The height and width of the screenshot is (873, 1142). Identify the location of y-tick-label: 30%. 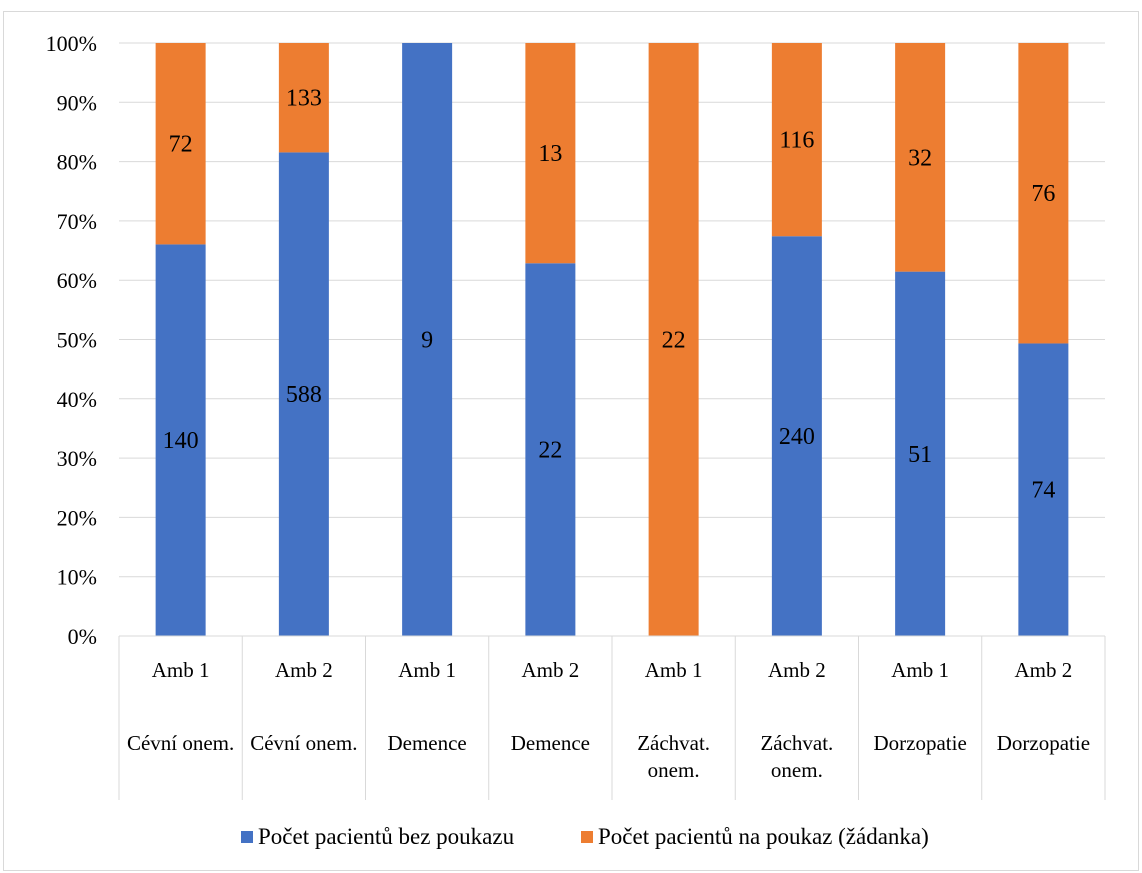
(77, 458).